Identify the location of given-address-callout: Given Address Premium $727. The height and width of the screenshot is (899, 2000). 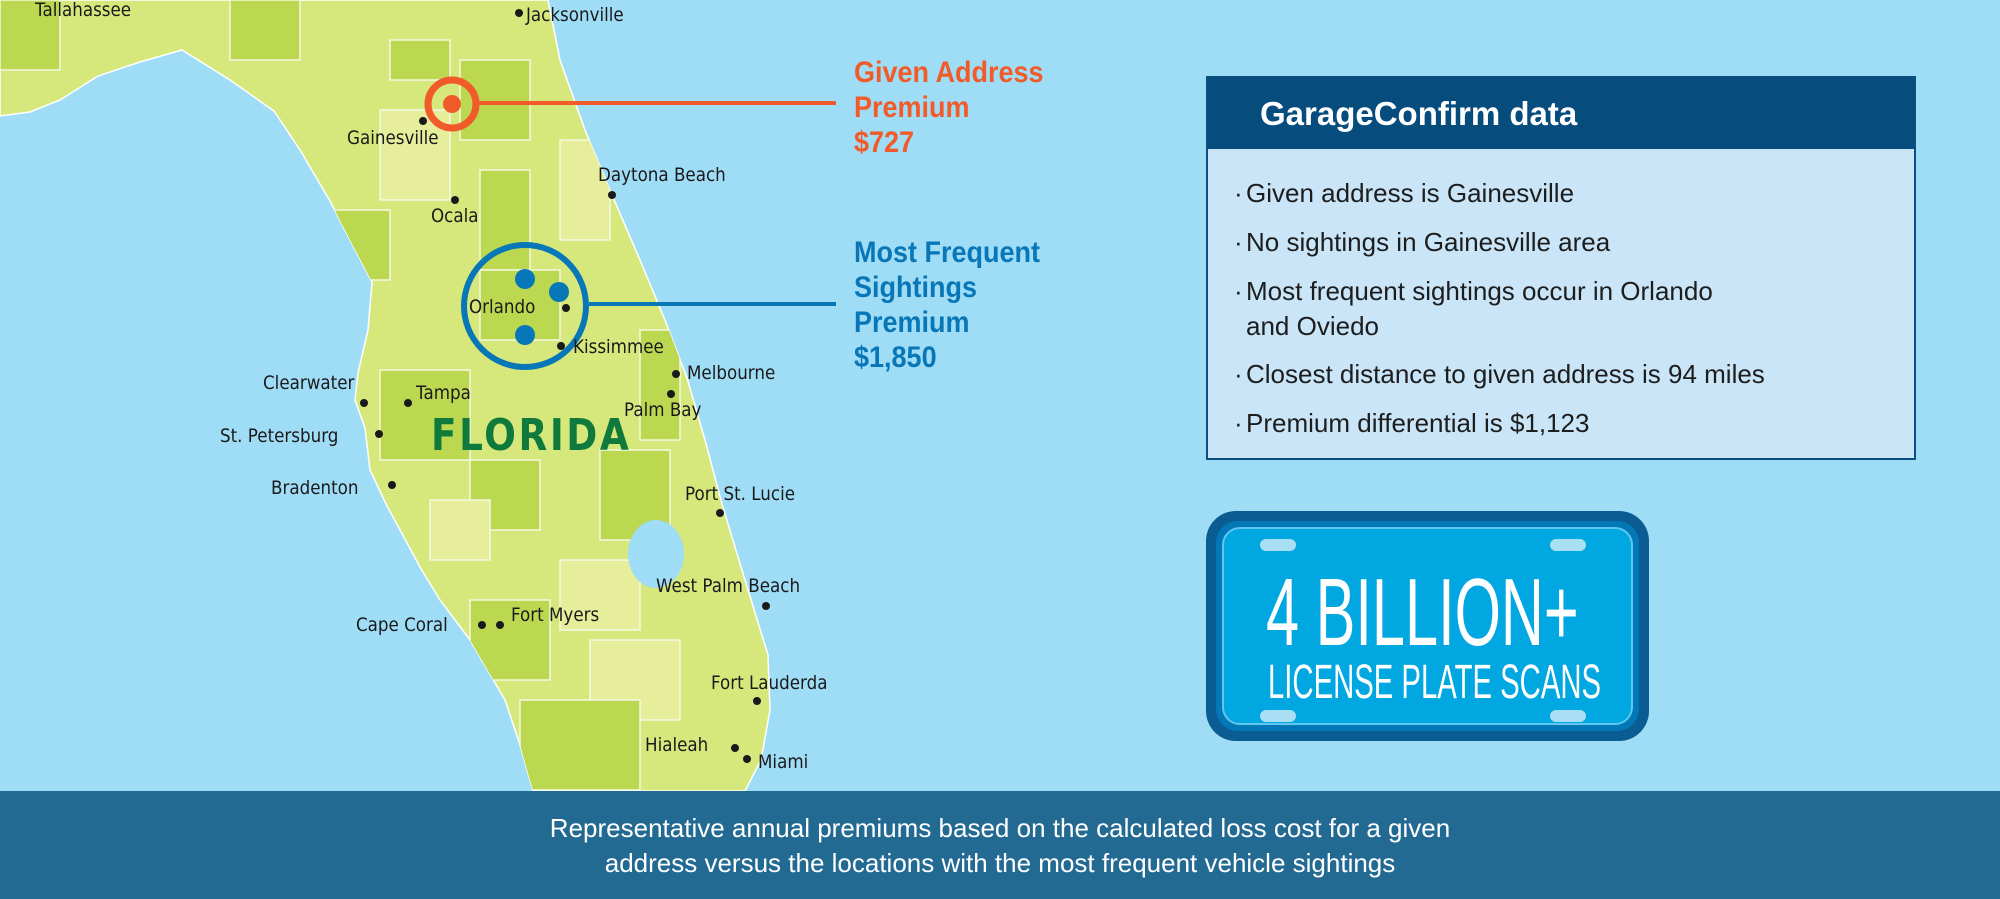
(949, 107).